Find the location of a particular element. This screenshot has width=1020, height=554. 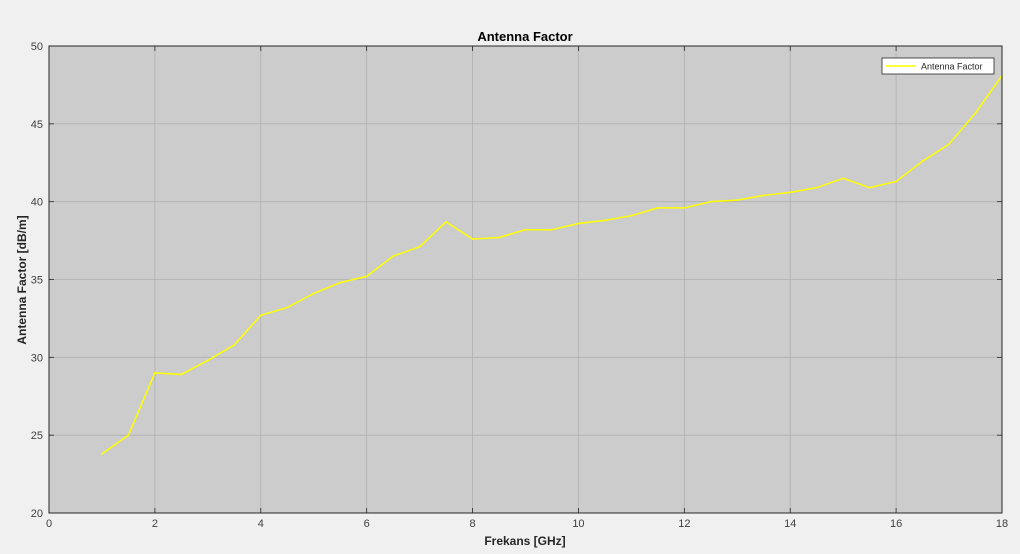

x-tick-label: 18 is located at coordinates (1002, 524).